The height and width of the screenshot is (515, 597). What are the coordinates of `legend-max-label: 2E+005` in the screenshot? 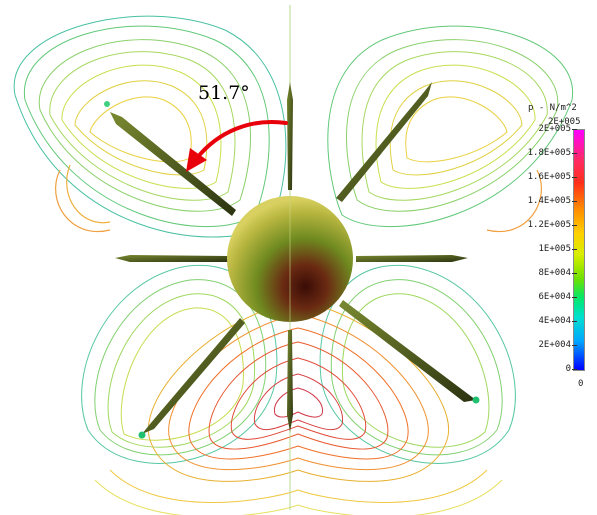 It's located at (564, 122).